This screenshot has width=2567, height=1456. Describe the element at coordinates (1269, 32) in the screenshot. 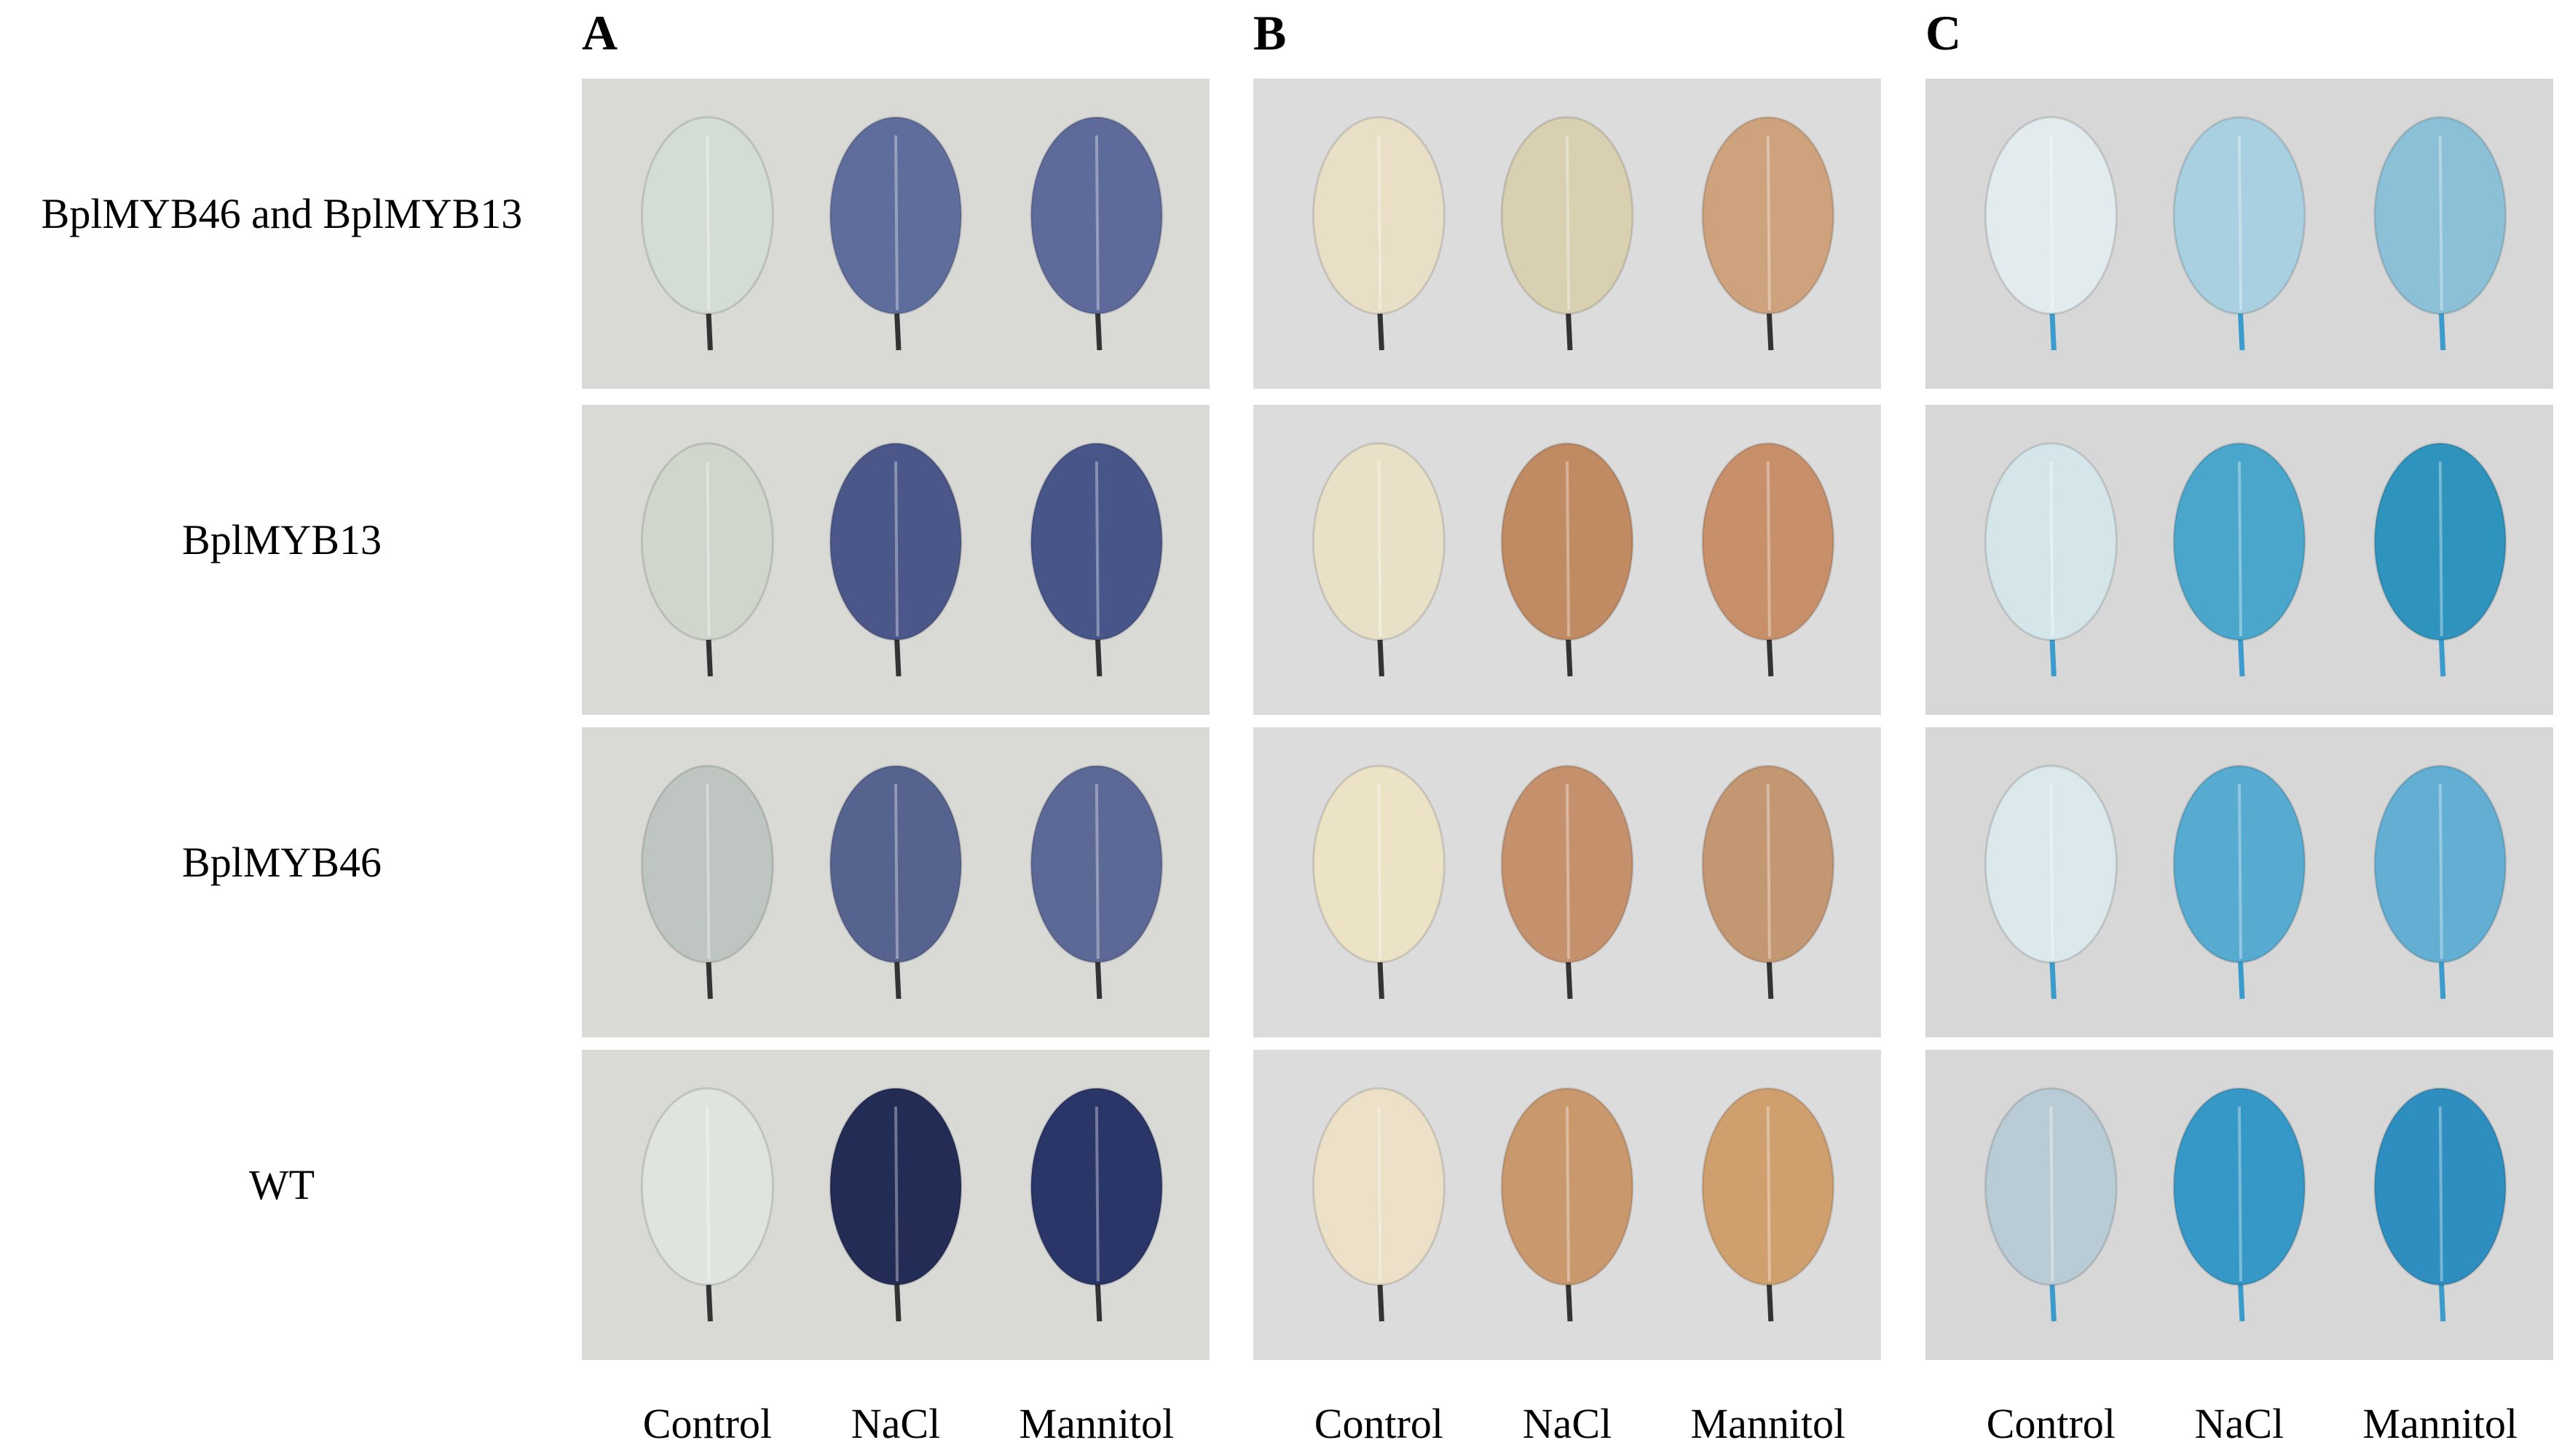

I see `panel-label: B` at that location.